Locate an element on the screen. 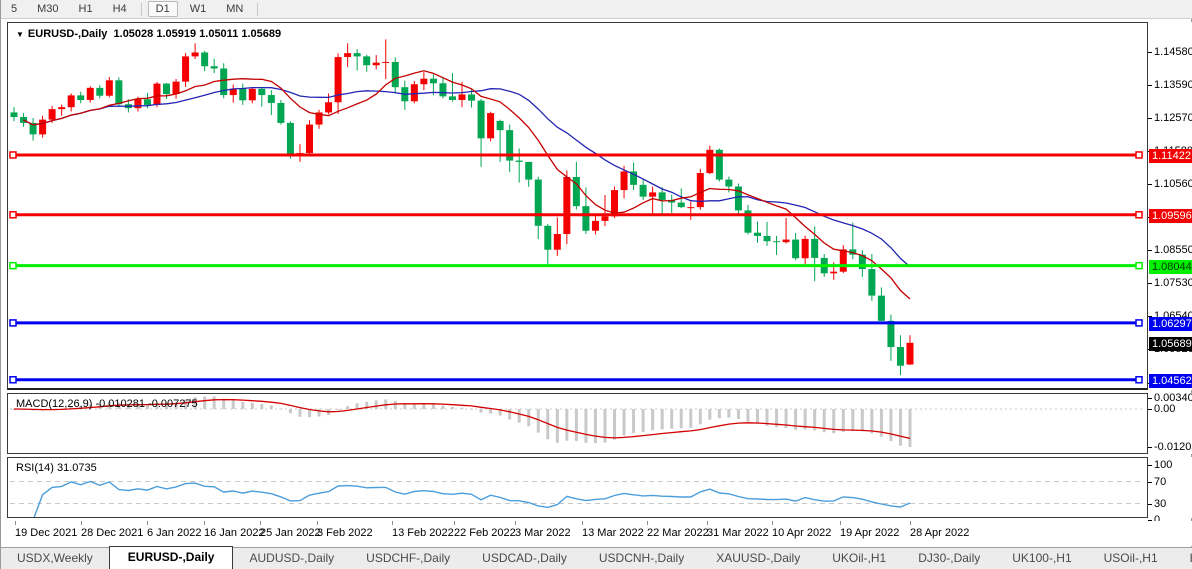  chart-tab-xauusd-daily: XAUUSD-,Daily is located at coordinates (758, 558).